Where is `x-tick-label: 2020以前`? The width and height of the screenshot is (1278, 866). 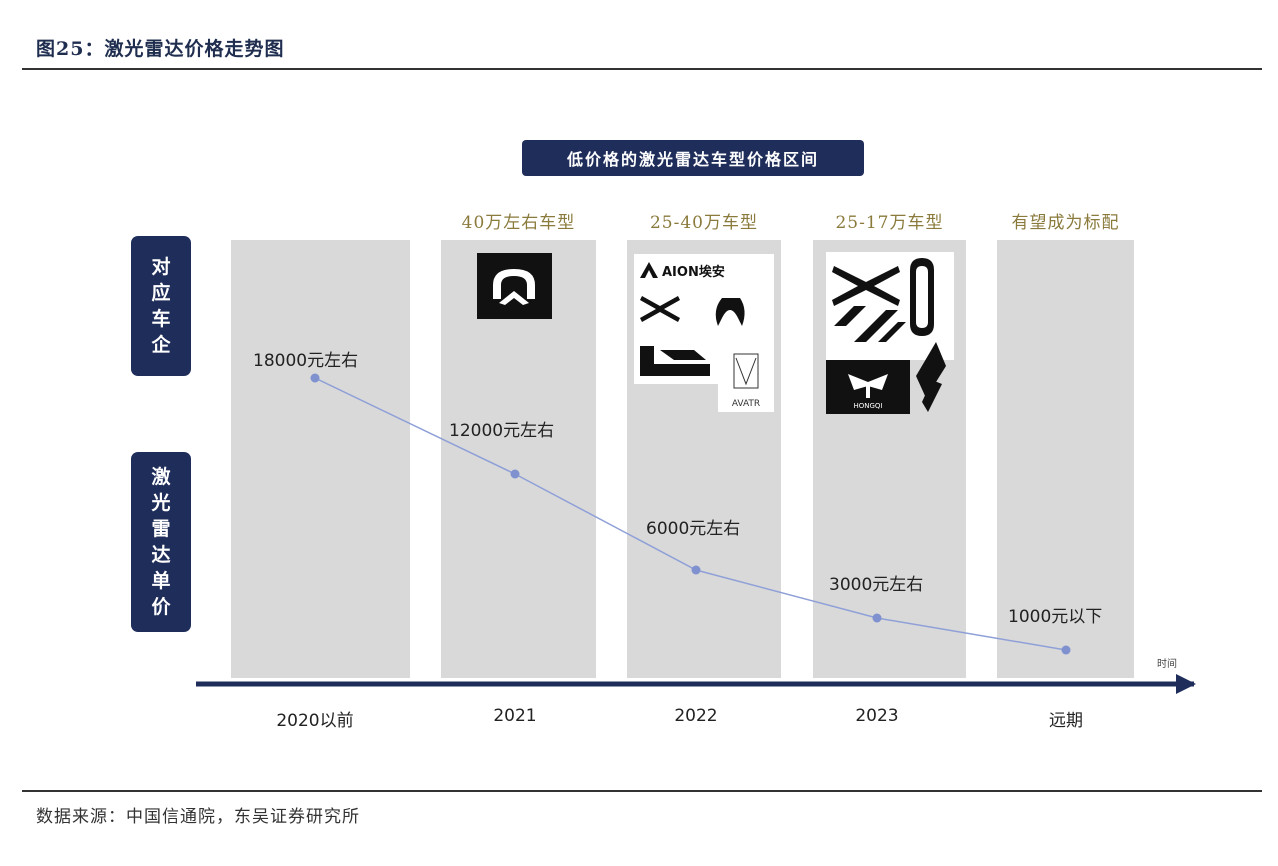 x-tick-label: 2020以前 is located at coordinates (315, 721).